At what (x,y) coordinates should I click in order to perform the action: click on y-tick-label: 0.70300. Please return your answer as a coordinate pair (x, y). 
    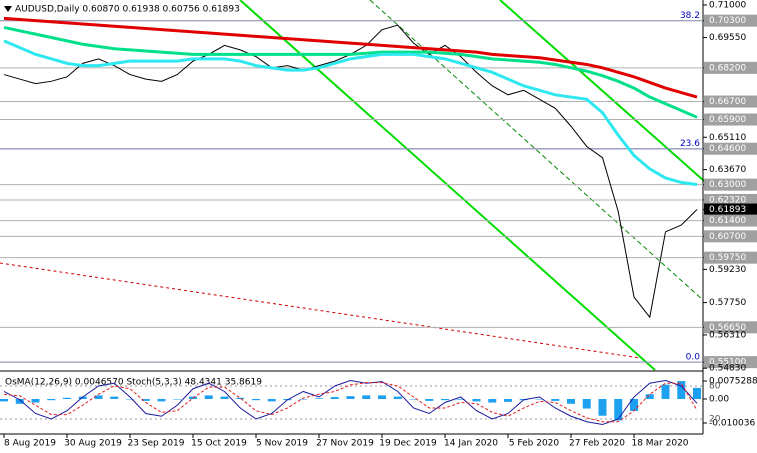
    Looking at the image, I should click on (727, 21).